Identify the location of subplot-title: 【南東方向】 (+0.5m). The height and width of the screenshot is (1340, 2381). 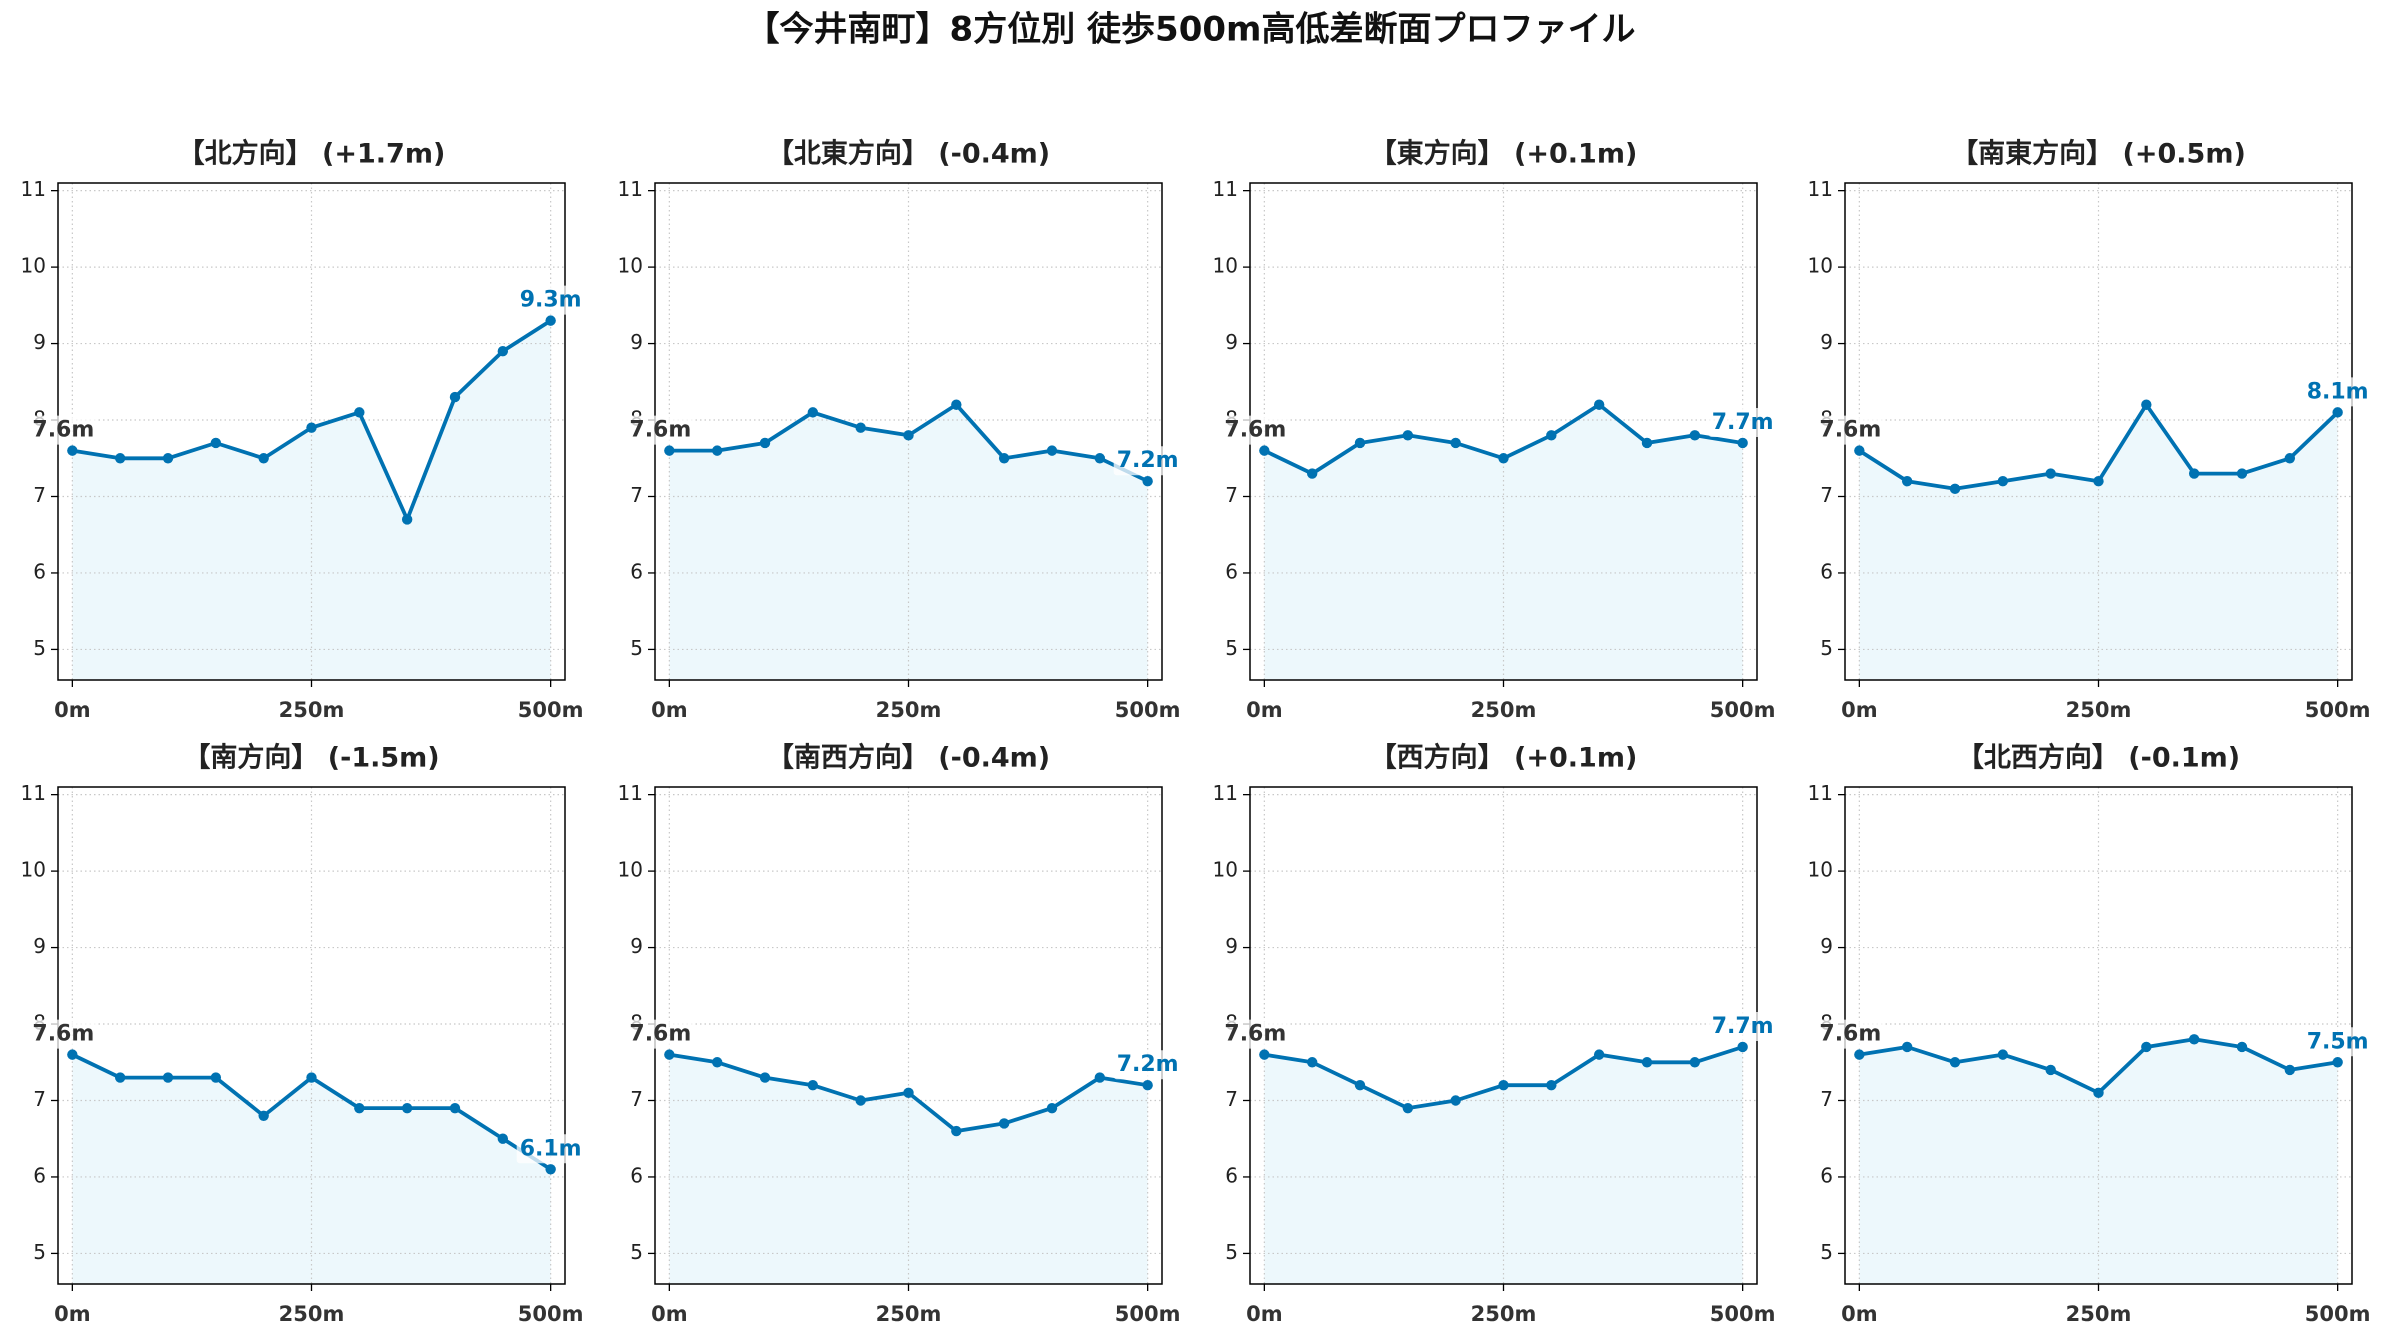
(2098, 154).